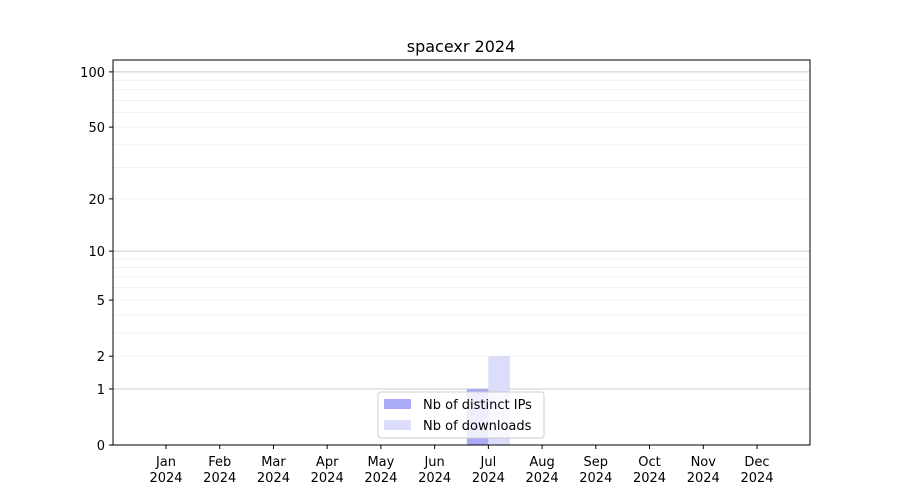 The image size is (900, 504). Describe the element at coordinates (595, 470) in the screenshot. I see `x-tick-label: Sep 2024` at that location.